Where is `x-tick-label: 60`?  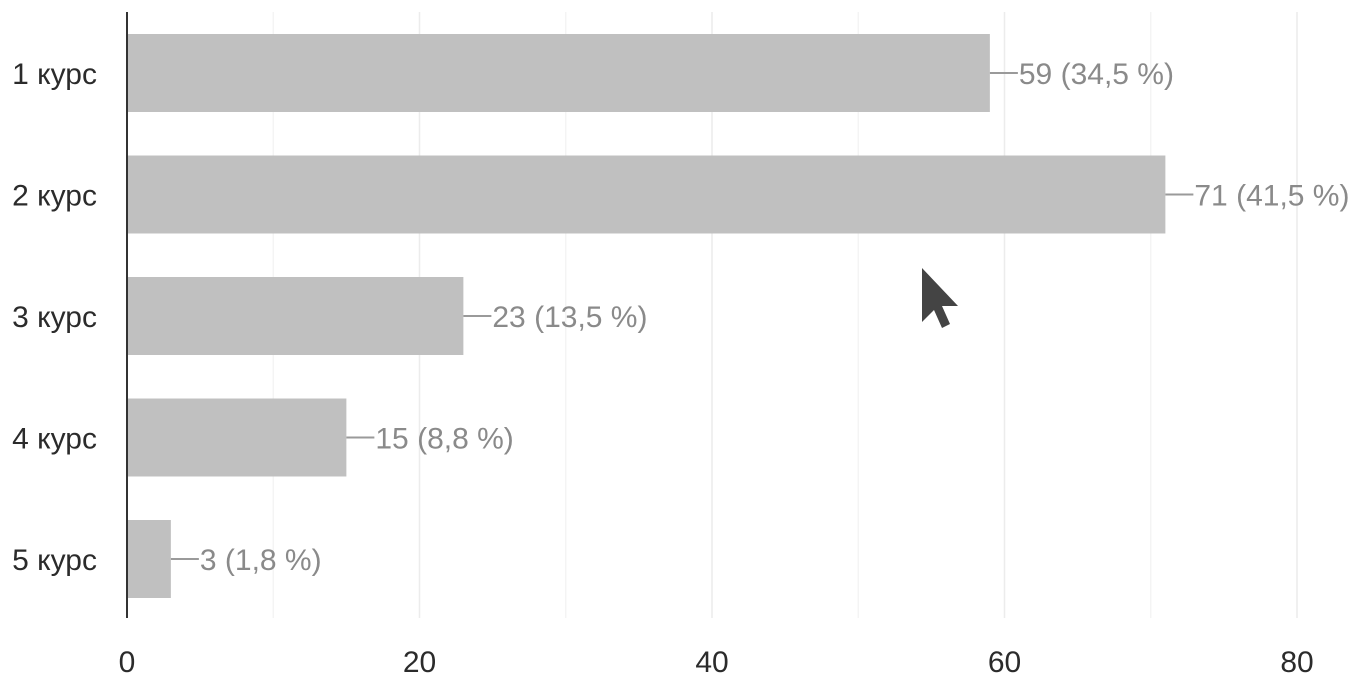 x-tick-label: 60 is located at coordinates (1004, 662).